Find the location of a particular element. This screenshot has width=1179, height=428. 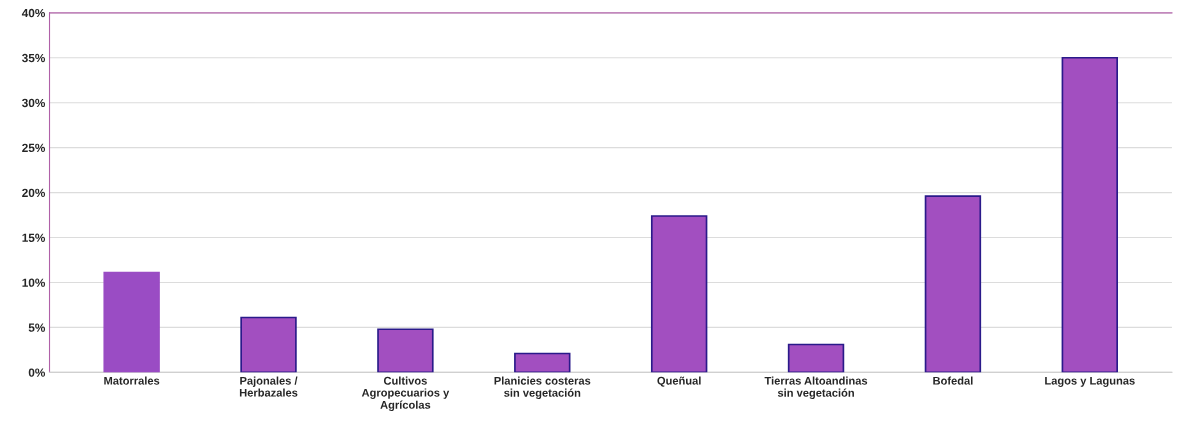

y-tick-label: 30% is located at coordinates (33, 103).